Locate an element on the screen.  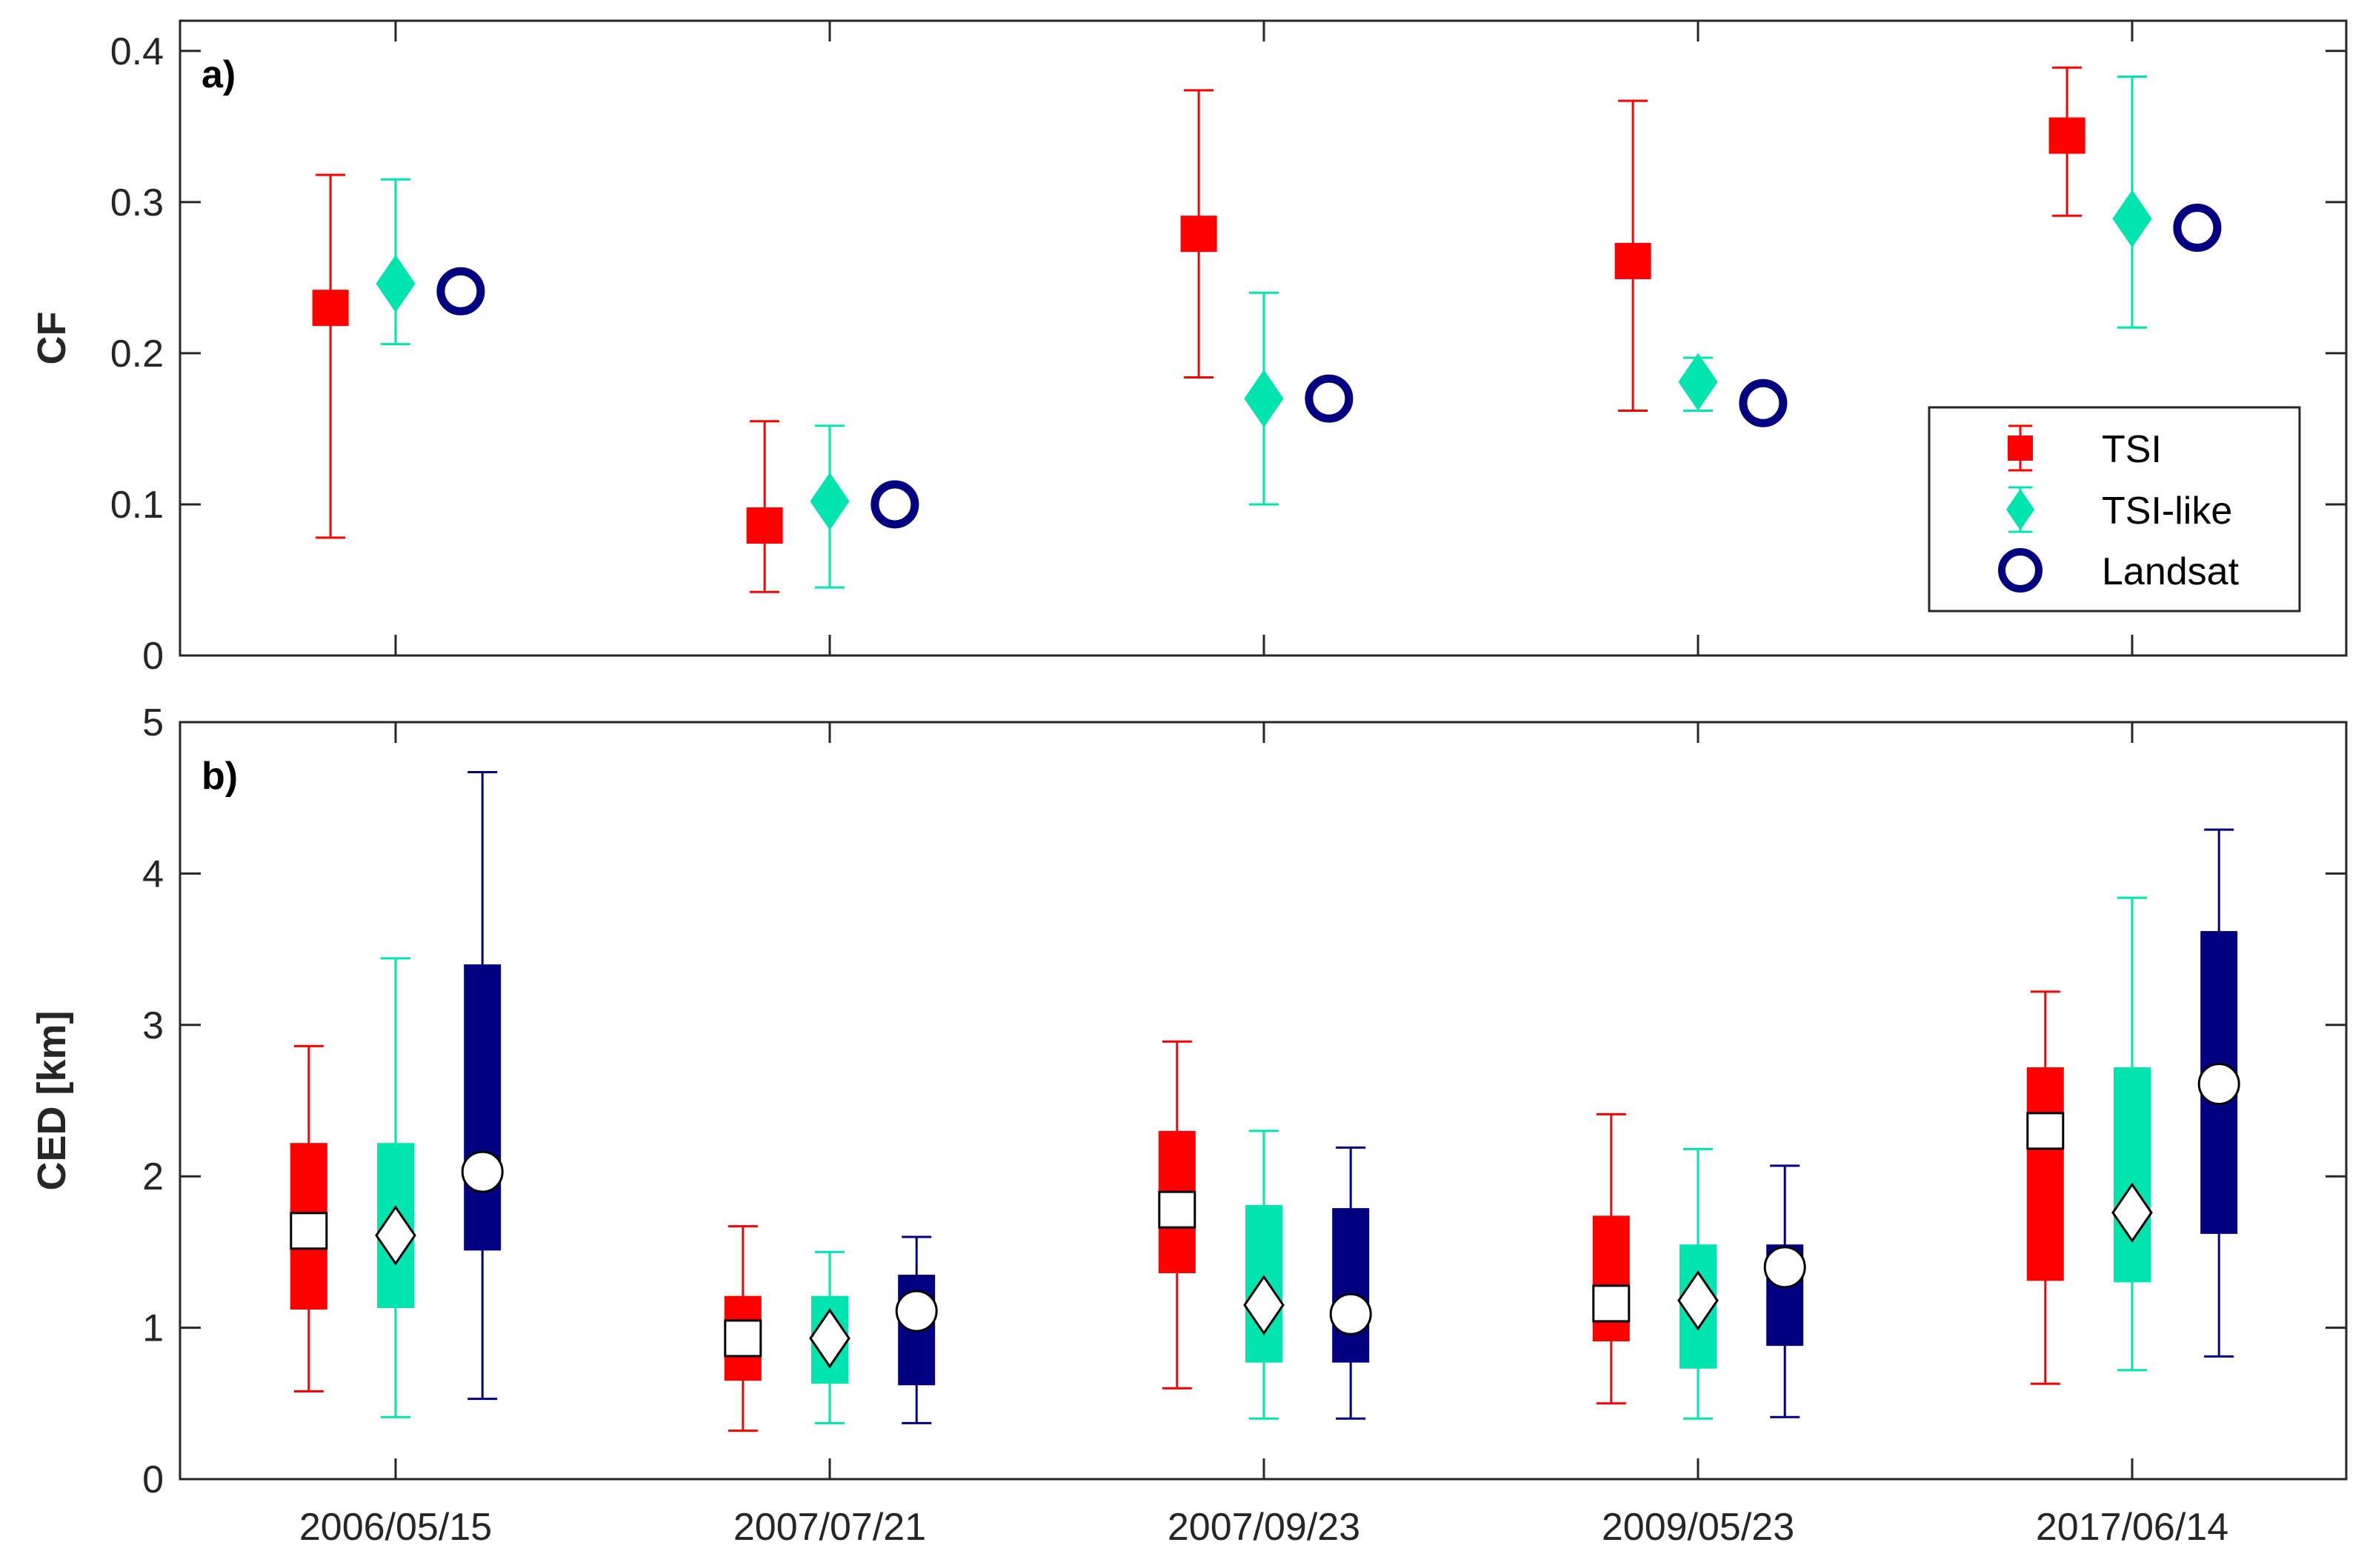
panel-b-ytick-label: 2 is located at coordinates (153, 1177).